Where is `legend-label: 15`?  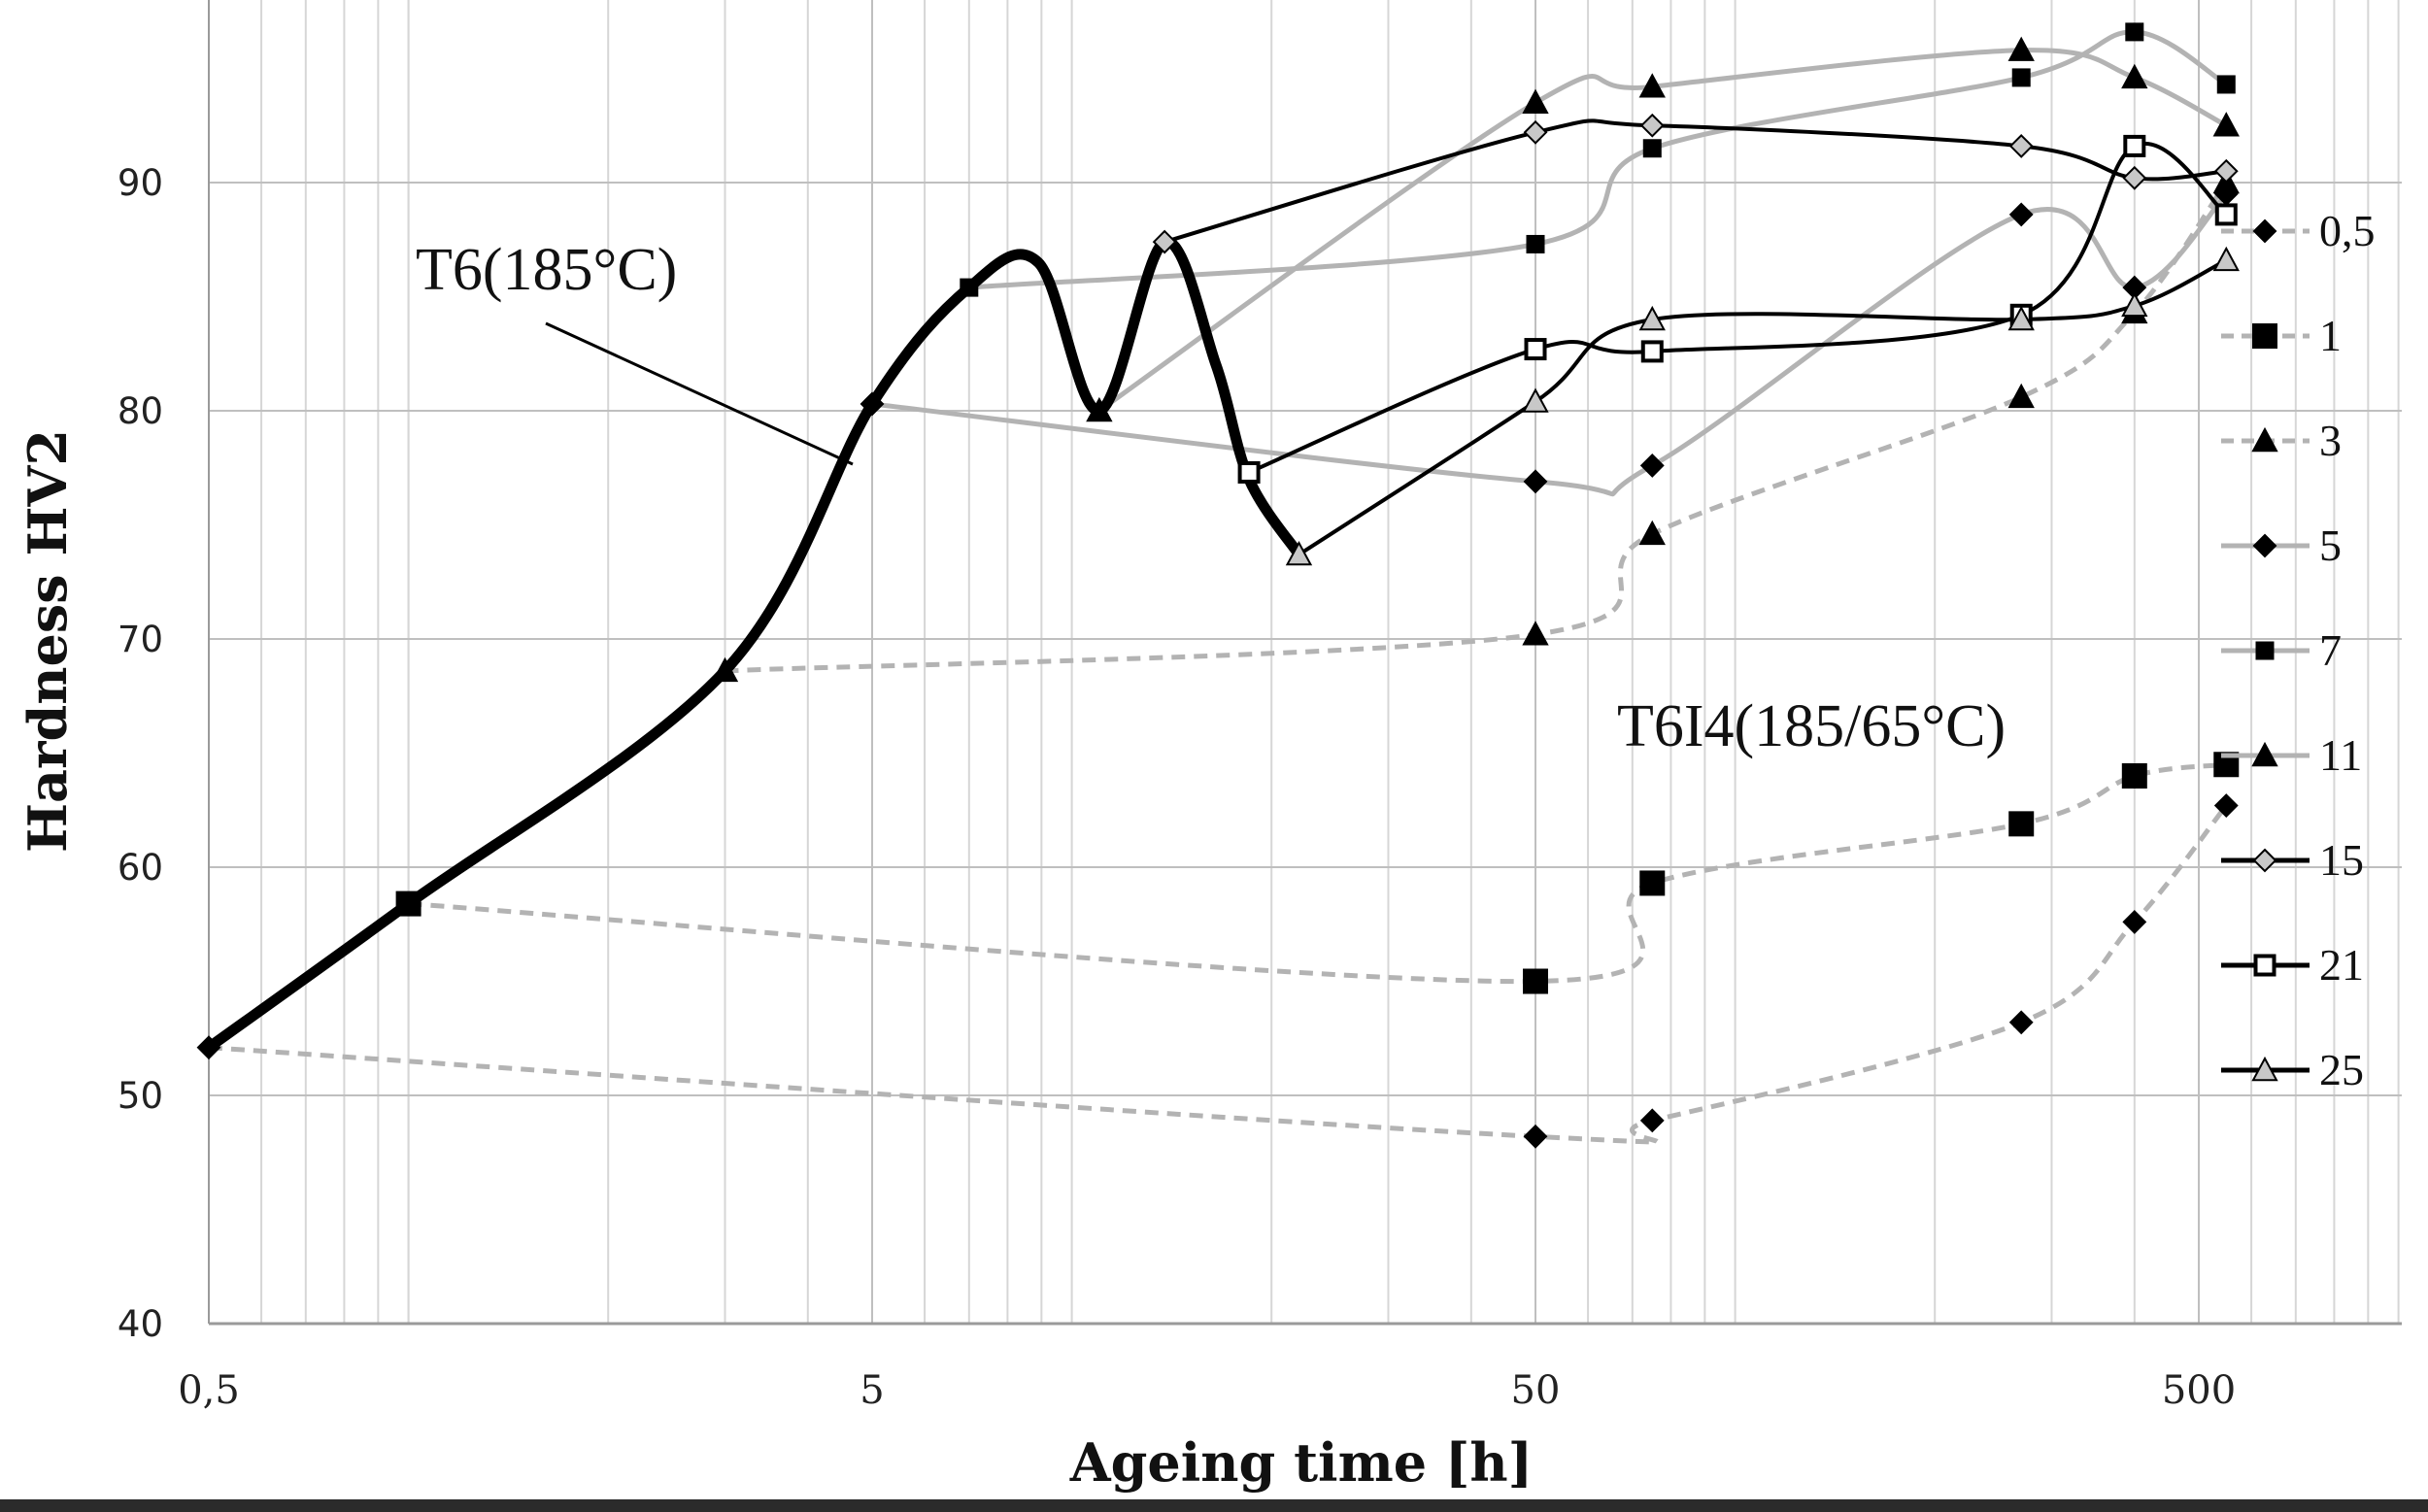 legend-label: 15 is located at coordinates (2341, 860).